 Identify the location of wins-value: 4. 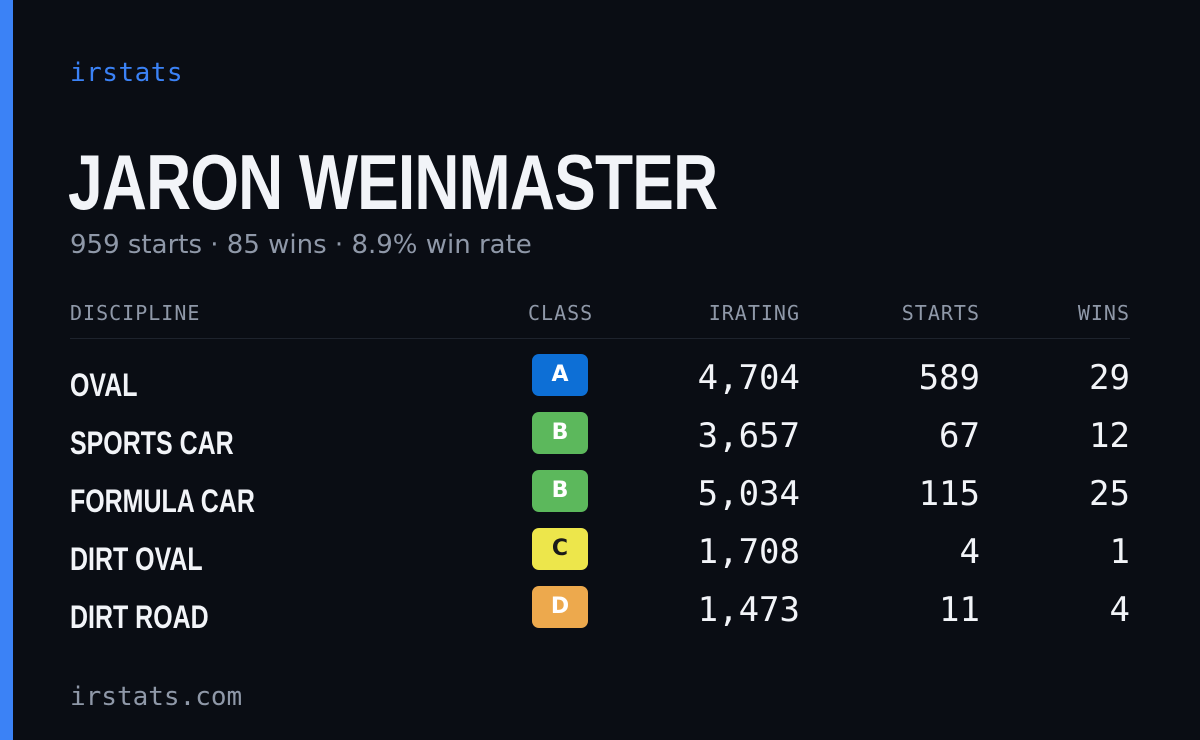
(1119, 610).